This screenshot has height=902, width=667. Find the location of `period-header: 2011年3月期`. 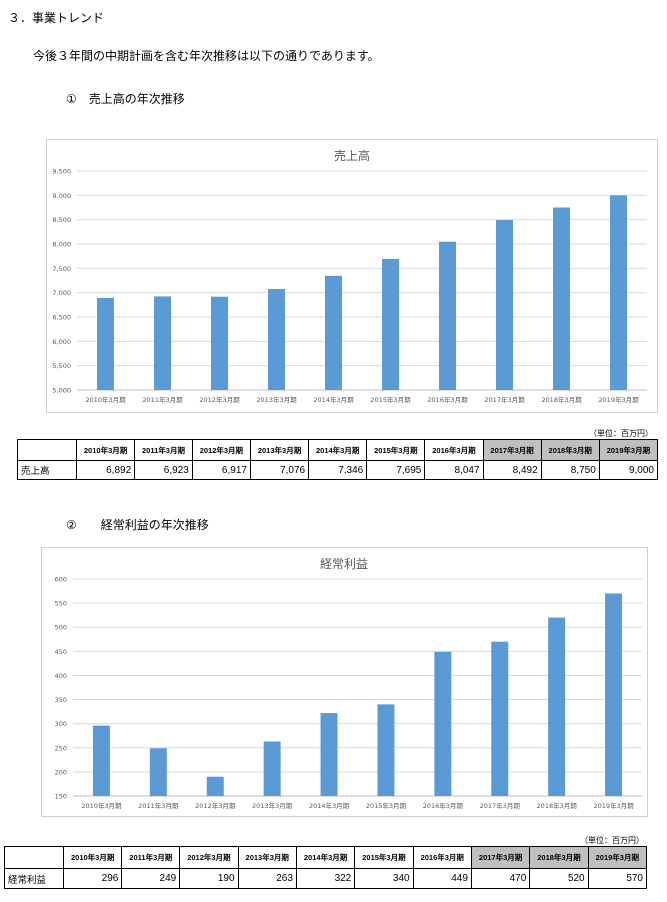

period-header: 2011年3月期 is located at coordinates (163, 450).